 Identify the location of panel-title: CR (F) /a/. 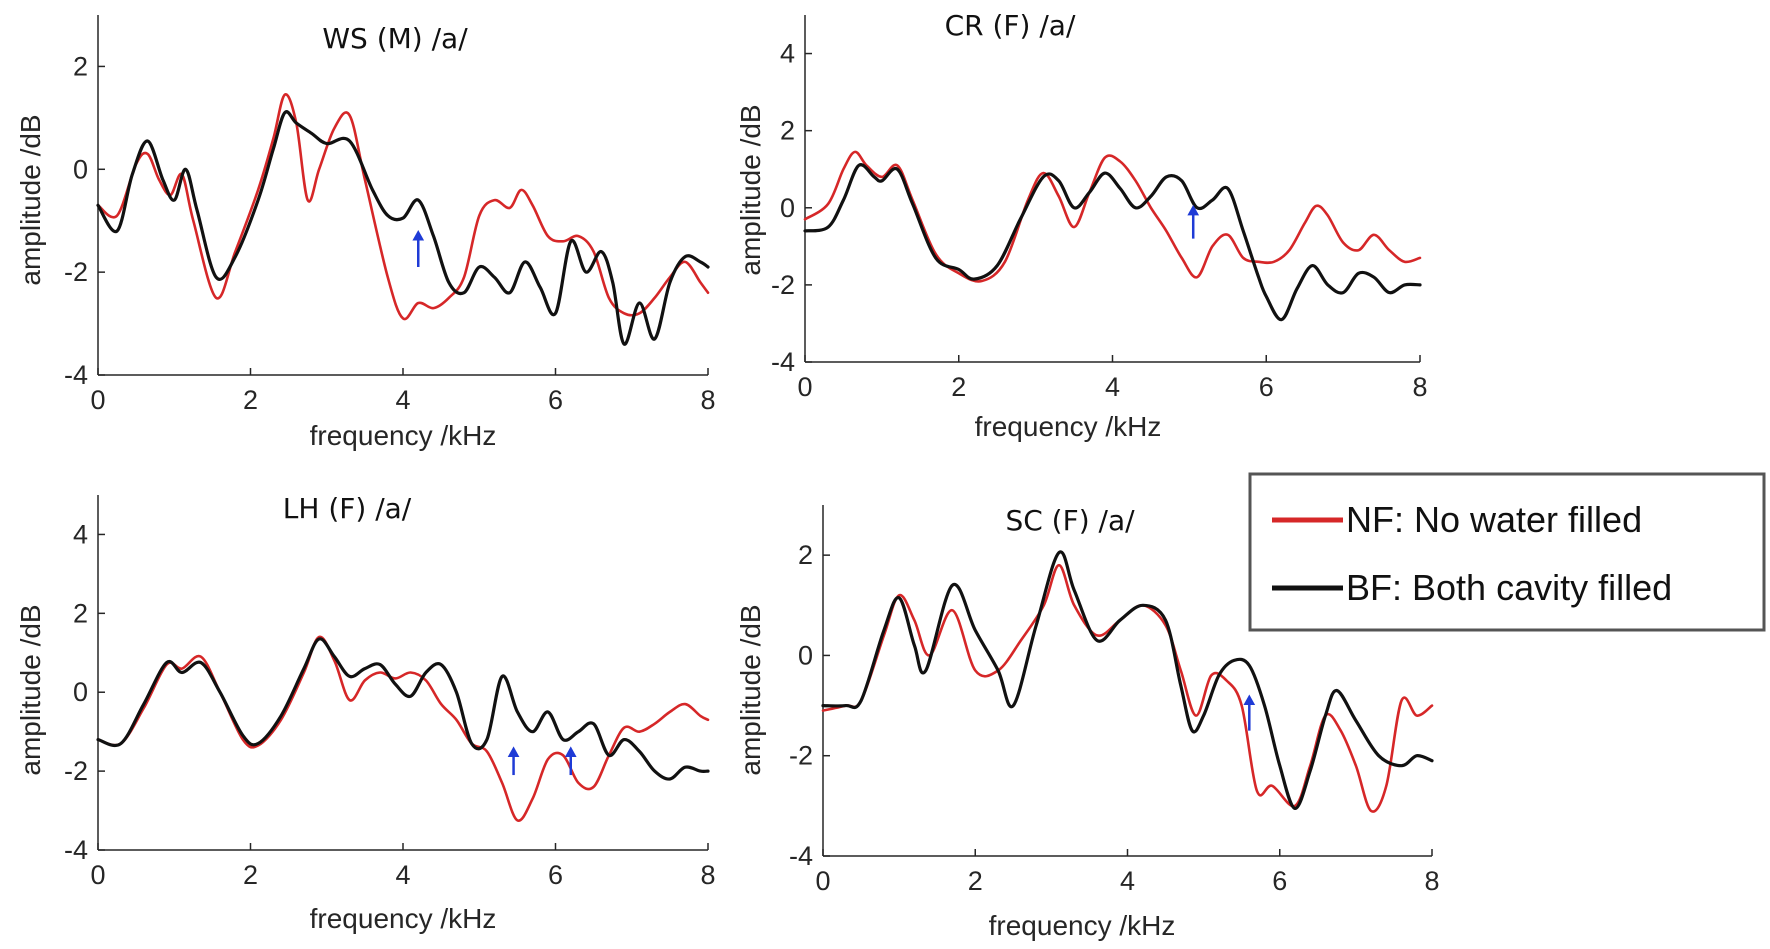
(1010, 25).